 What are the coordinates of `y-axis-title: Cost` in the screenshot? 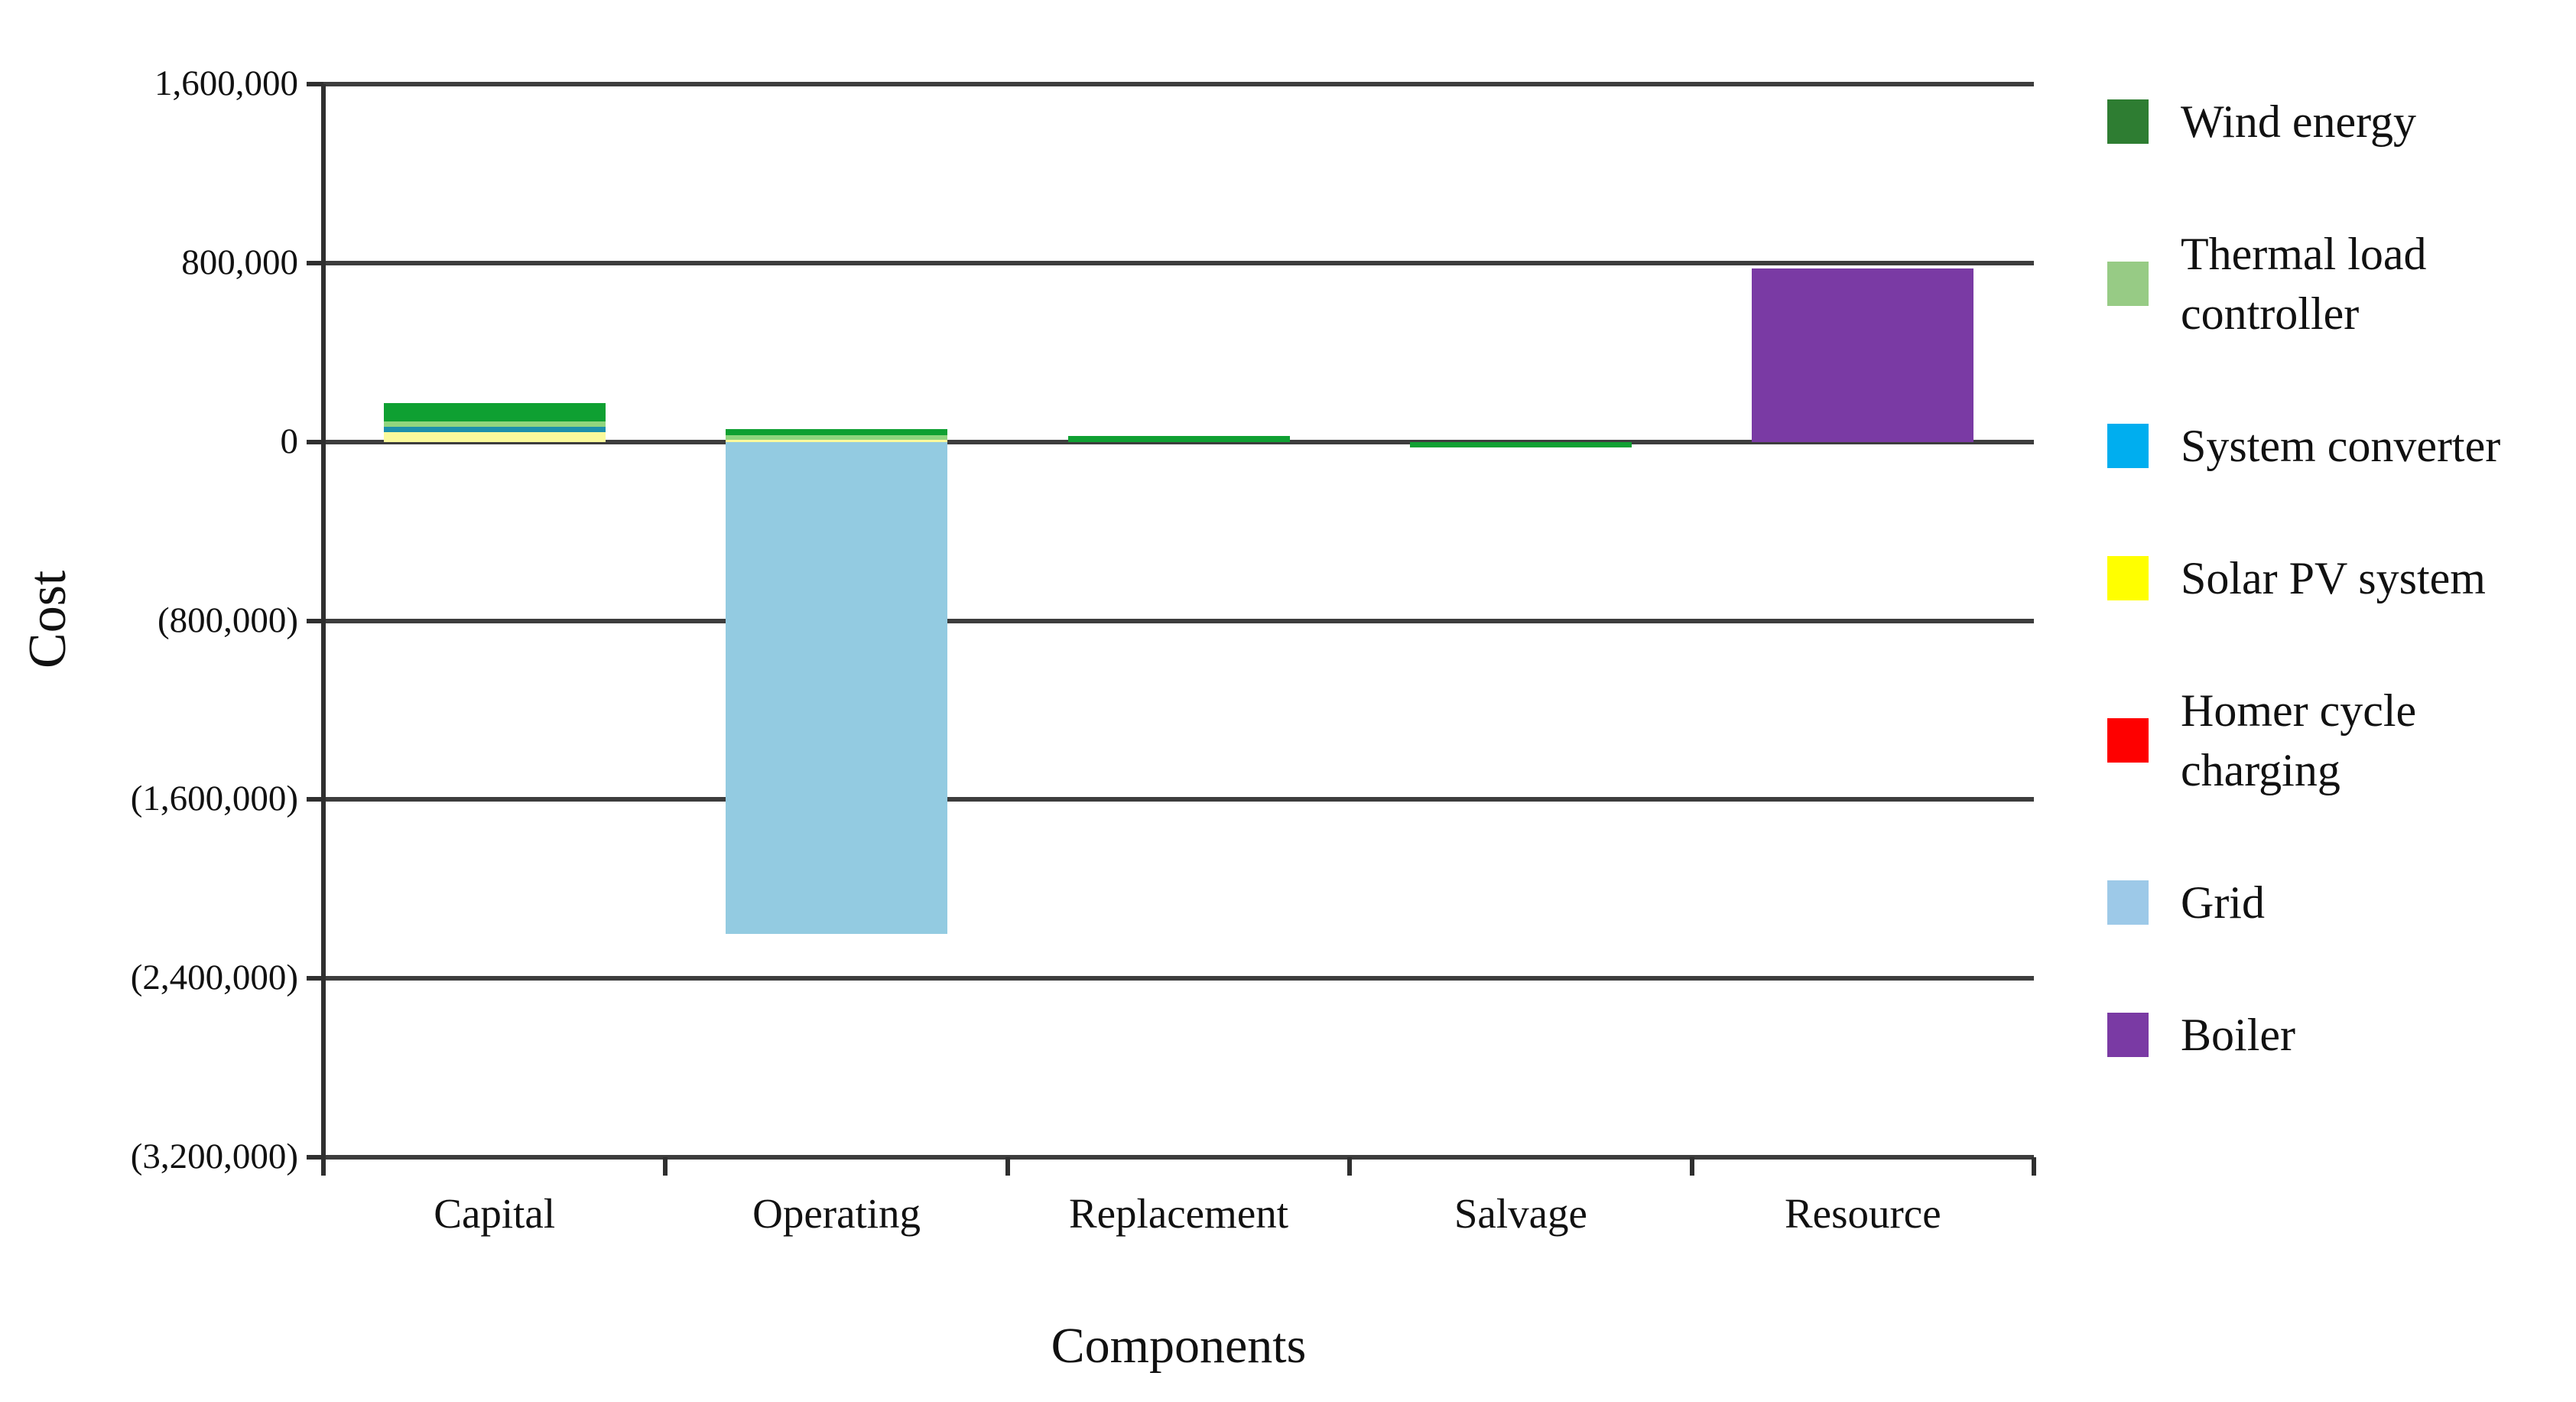 It's located at (48, 619).